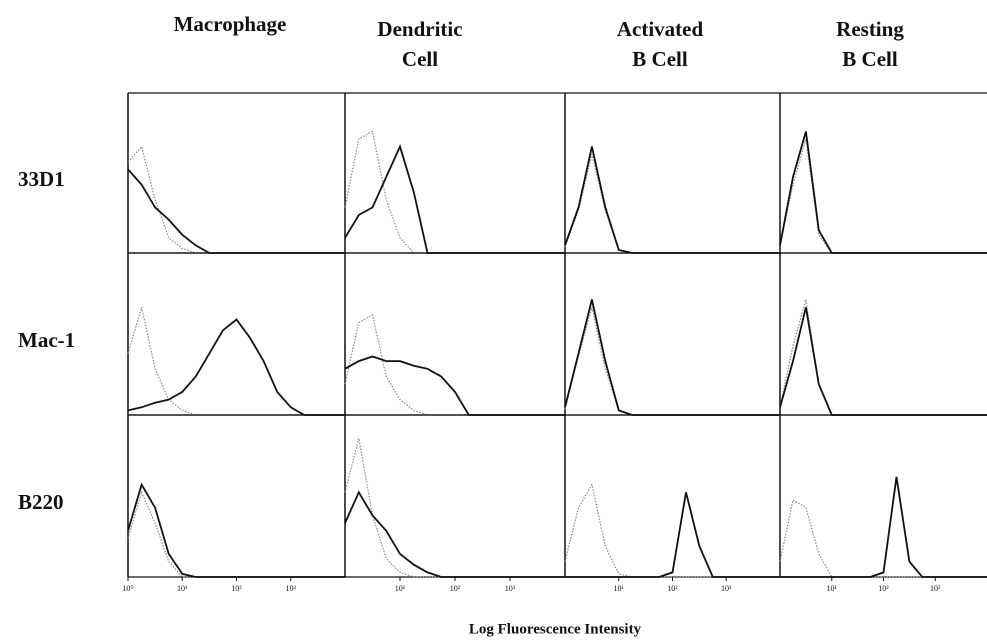 This screenshot has height=643, width=987. I want to click on column-header: Dendritic, so click(419, 29).